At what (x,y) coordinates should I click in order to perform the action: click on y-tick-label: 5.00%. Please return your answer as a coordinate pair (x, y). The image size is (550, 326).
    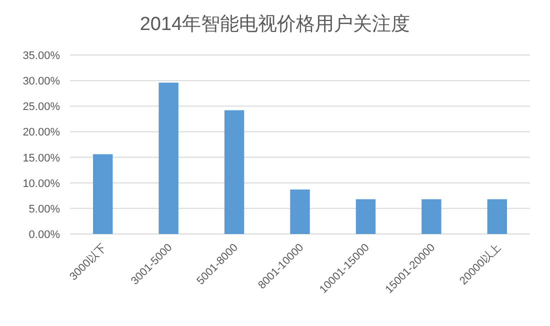
    Looking at the image, I should click on (44, 209).